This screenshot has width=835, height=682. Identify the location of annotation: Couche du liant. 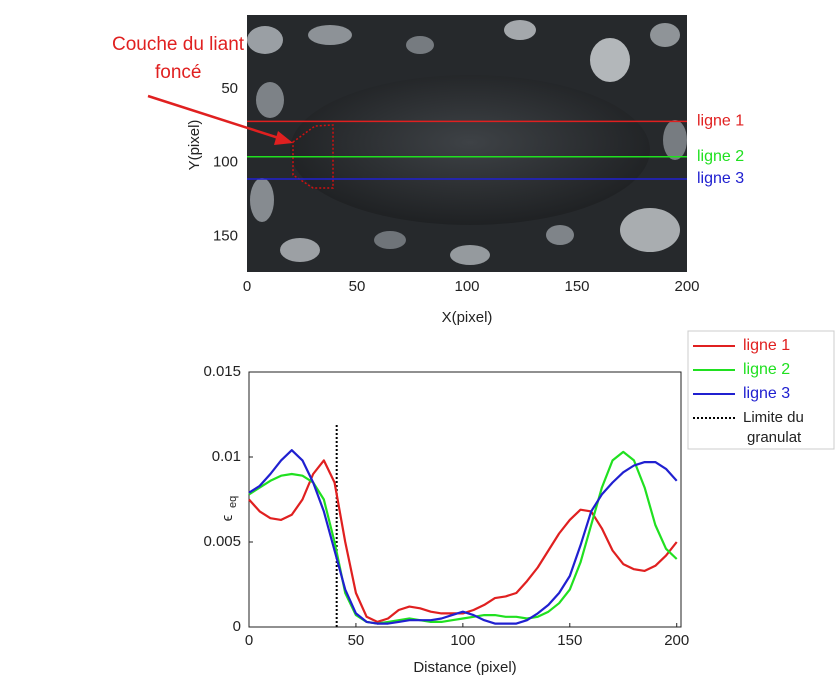
(178, 44).